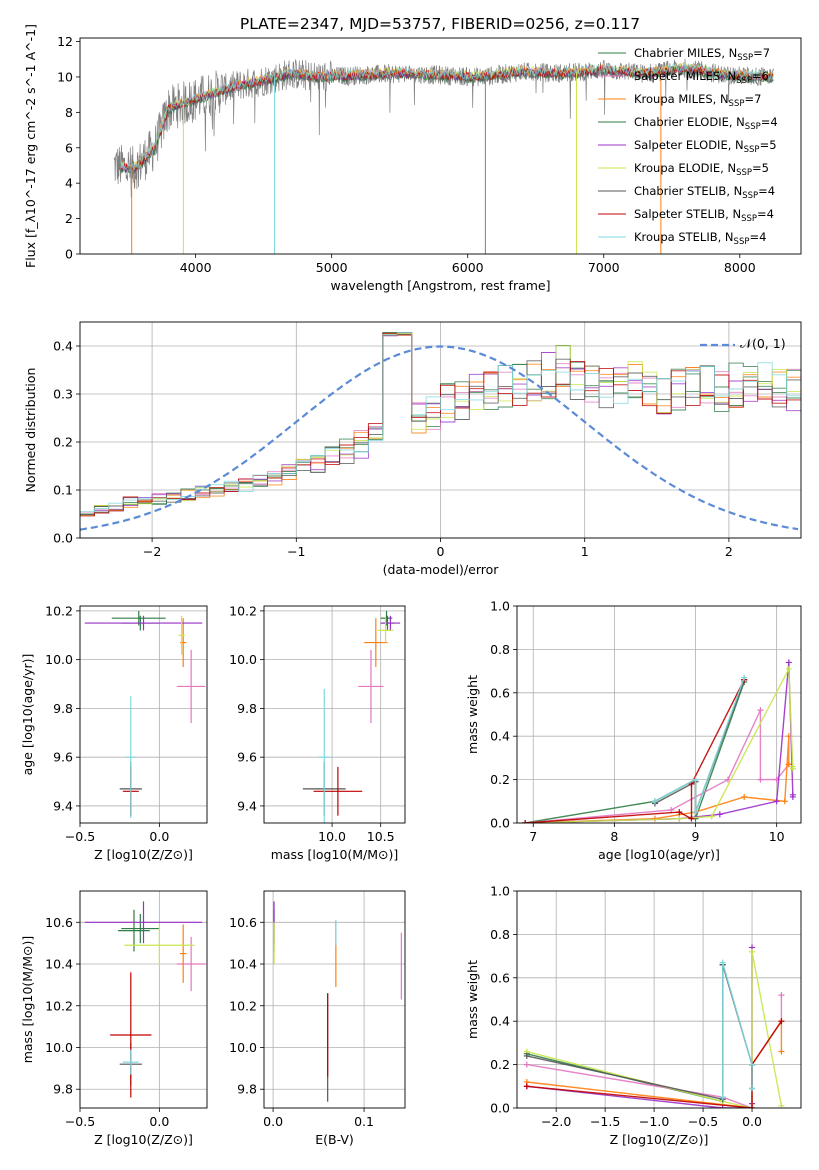 This screenshot has height=1170, width=819. What do you see at coordinates (196, 267) in the screenshot?
I see `x-tick-label: 4000` at bounding box center [196, 267].